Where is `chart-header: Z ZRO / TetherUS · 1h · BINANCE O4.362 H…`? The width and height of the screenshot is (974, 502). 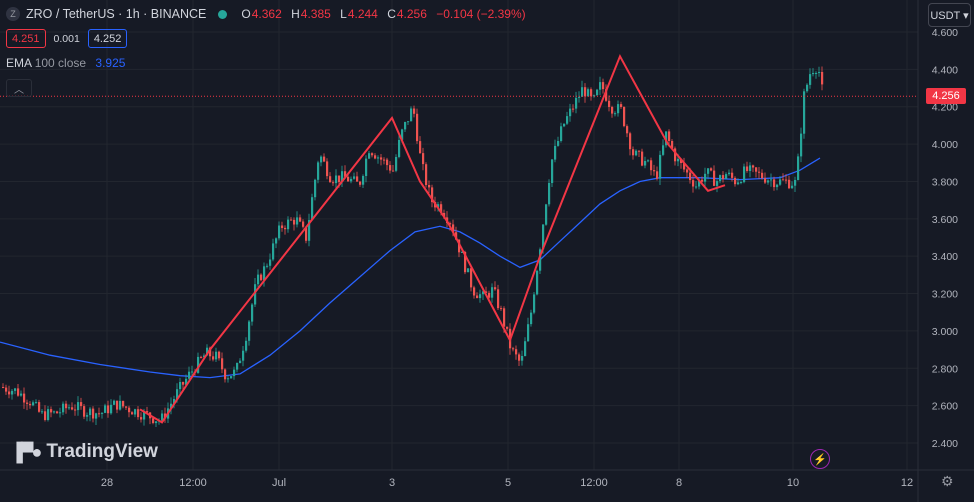 chart-header: Z ZRO / TetherUS · 1h · BINANCE O4.362 H… is located at coordinates (269, 14).